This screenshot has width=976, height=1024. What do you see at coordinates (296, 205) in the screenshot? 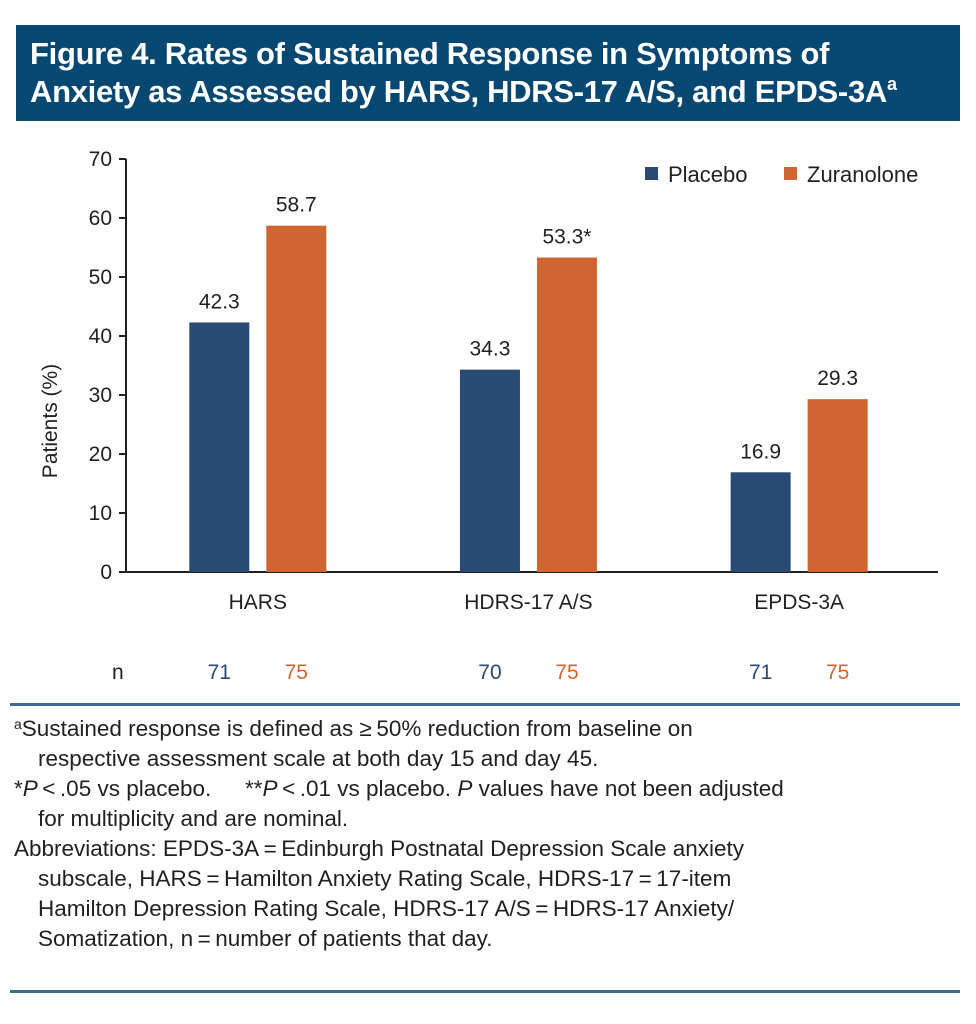
I see `data-label: 58.7` at bounding box center [296, 205].